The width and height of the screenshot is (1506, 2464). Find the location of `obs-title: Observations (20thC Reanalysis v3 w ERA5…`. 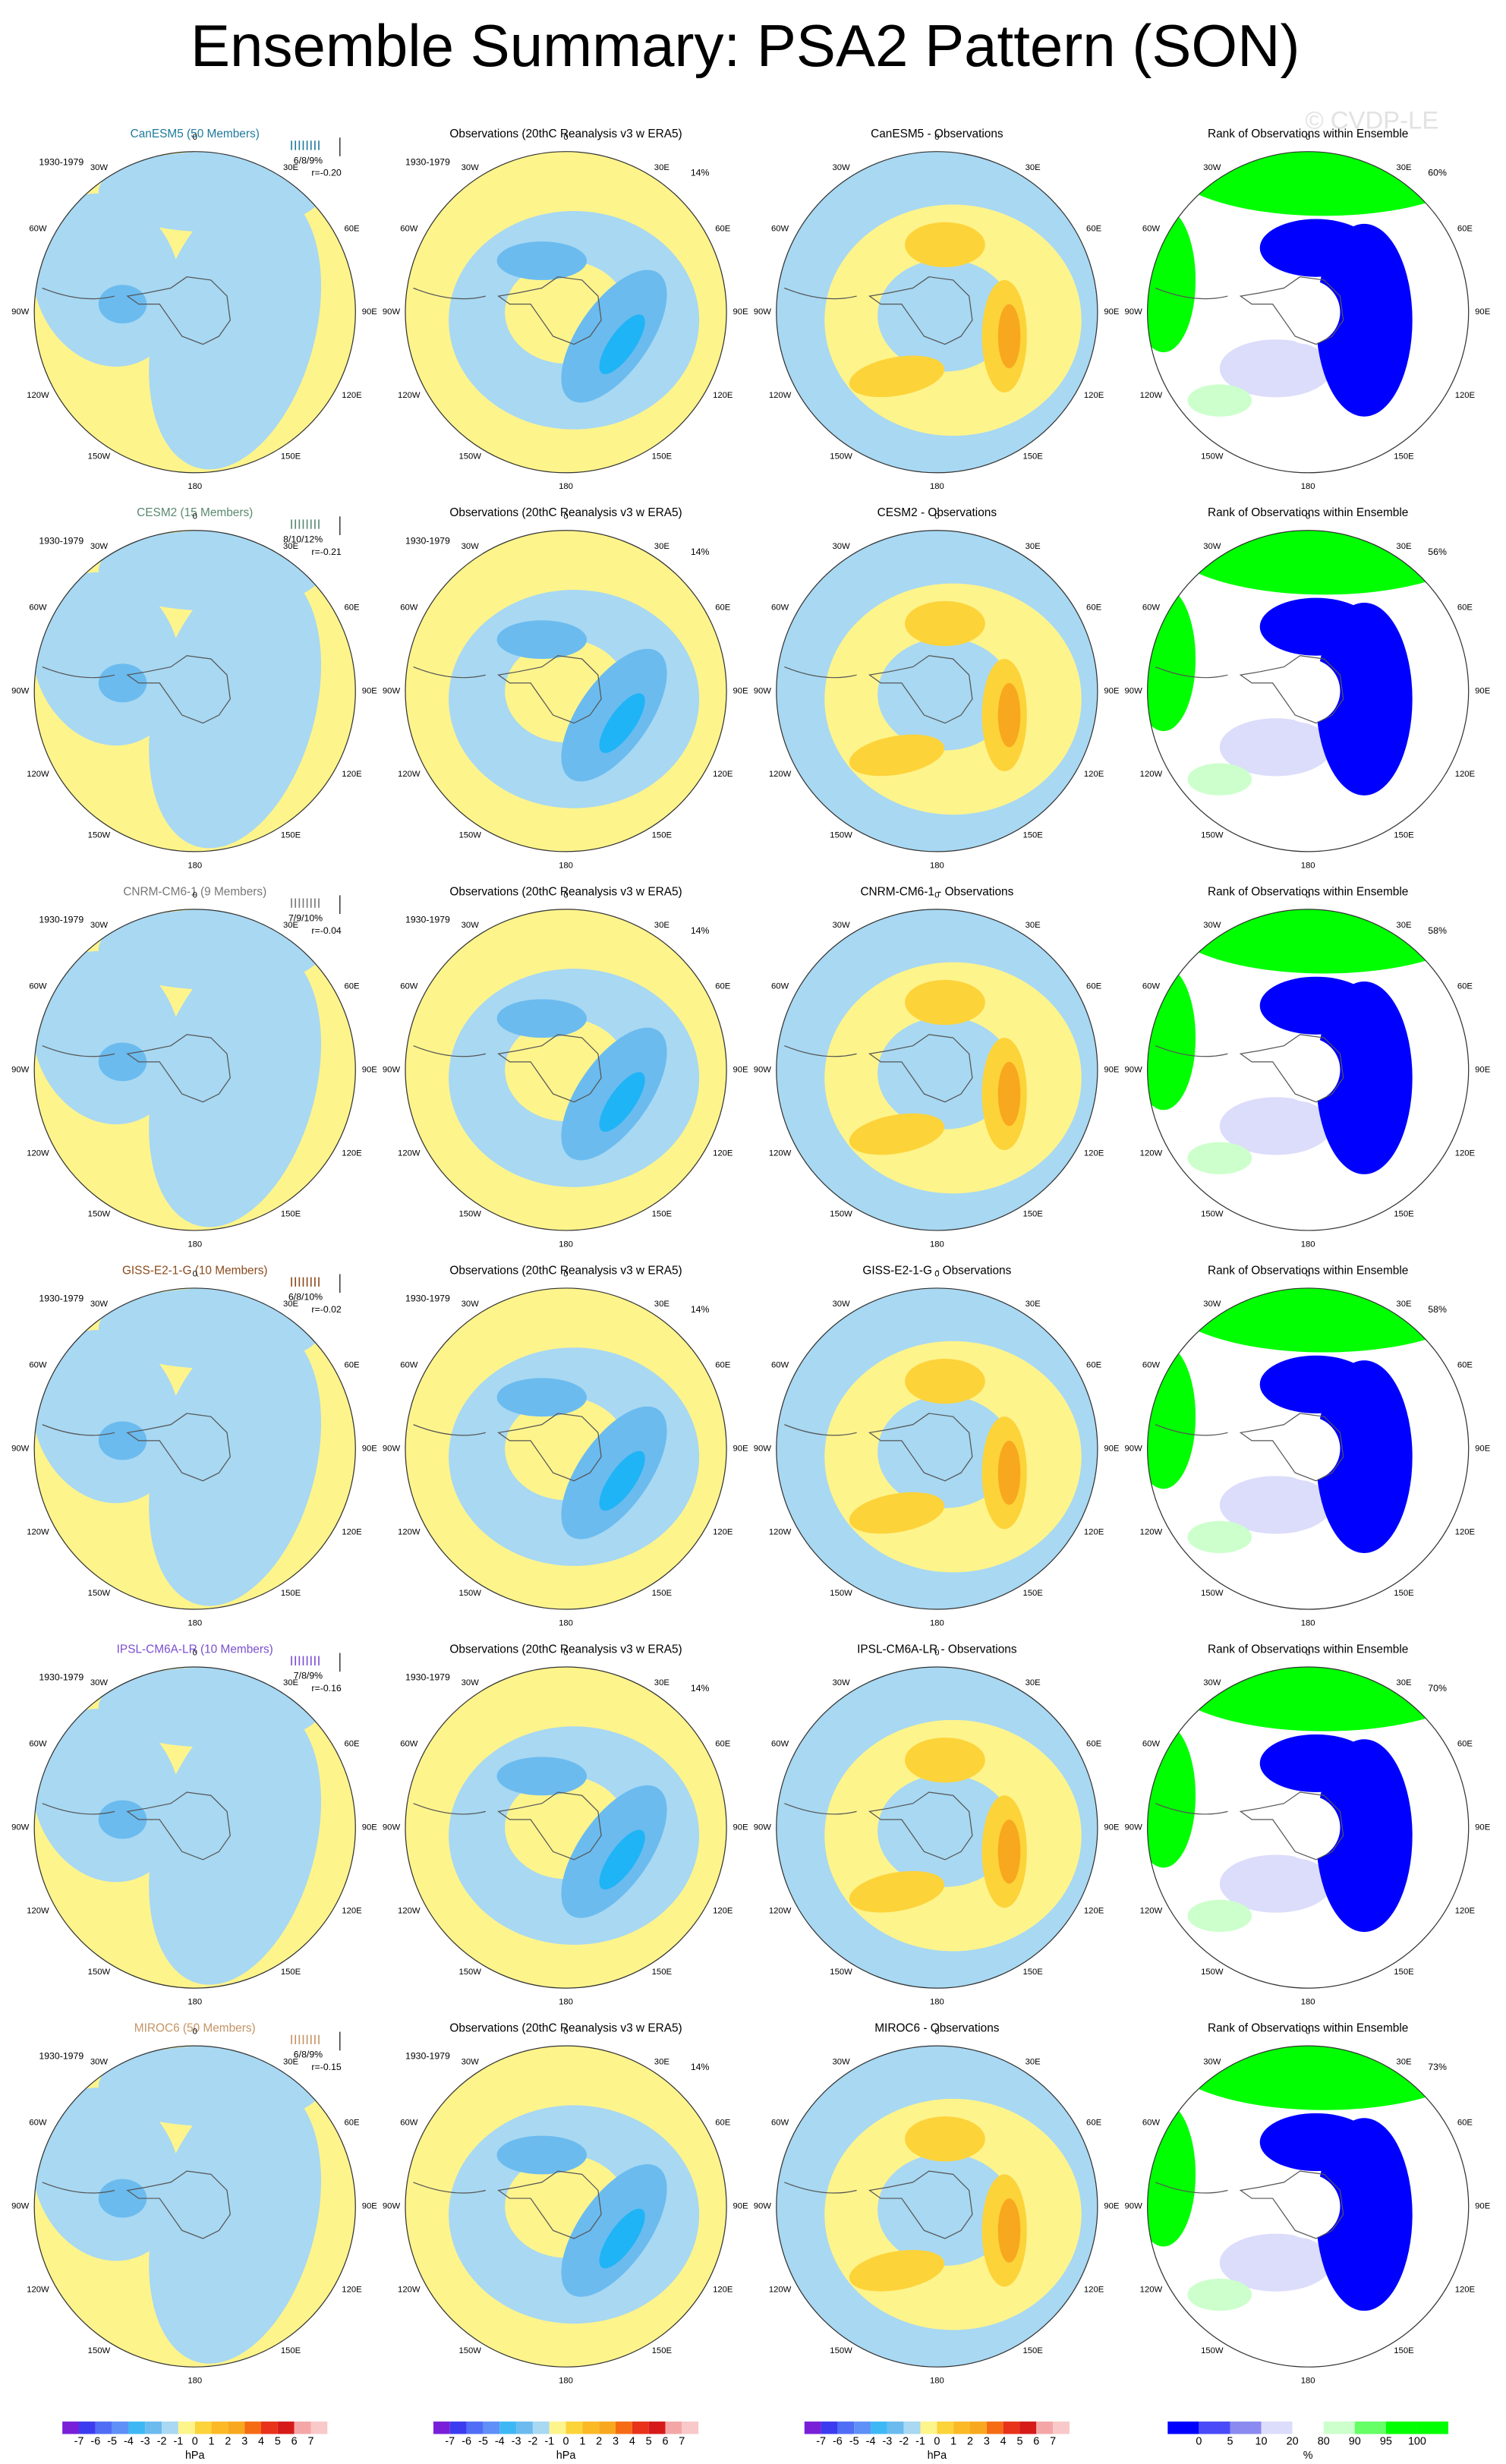

obs-title: Observations (20thC Reanalysis v3 w ERA5… is located at coordinates (565, 134).